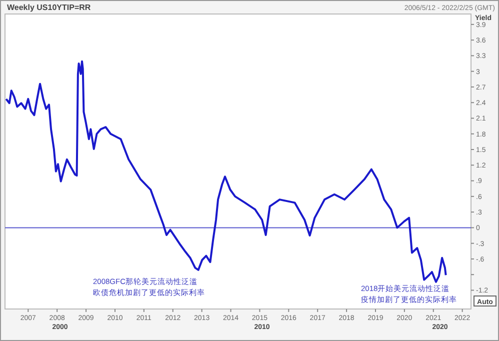  What do you see at coordinates (49, 7) in the screenshot?
I see `chart-title: Weekly US10YTIP=RR` at bounding box center [49, 7].